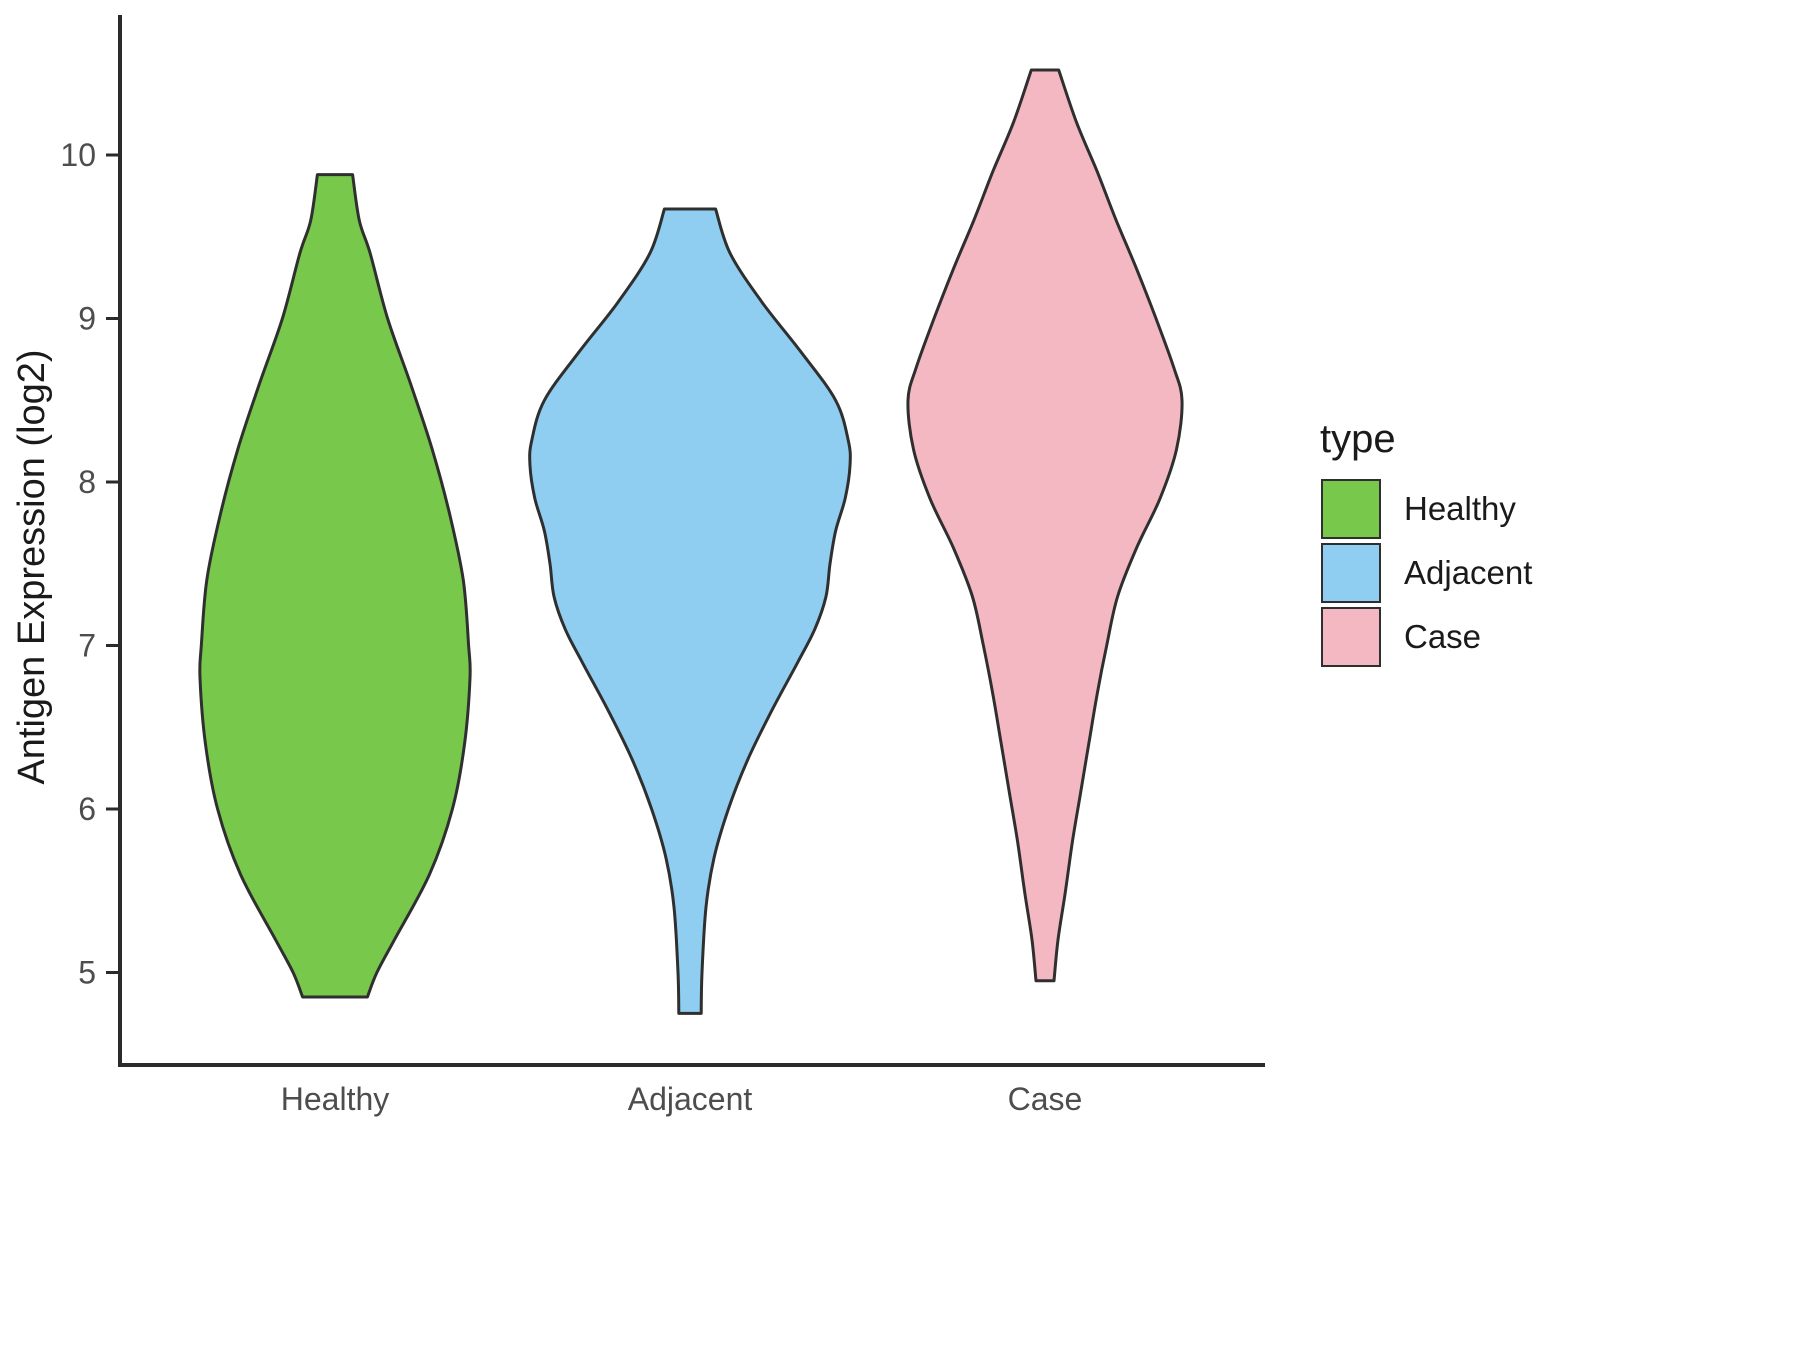  I want to click on legend-entries-group: Healthy Adjacent Case, so click(1426, 573).